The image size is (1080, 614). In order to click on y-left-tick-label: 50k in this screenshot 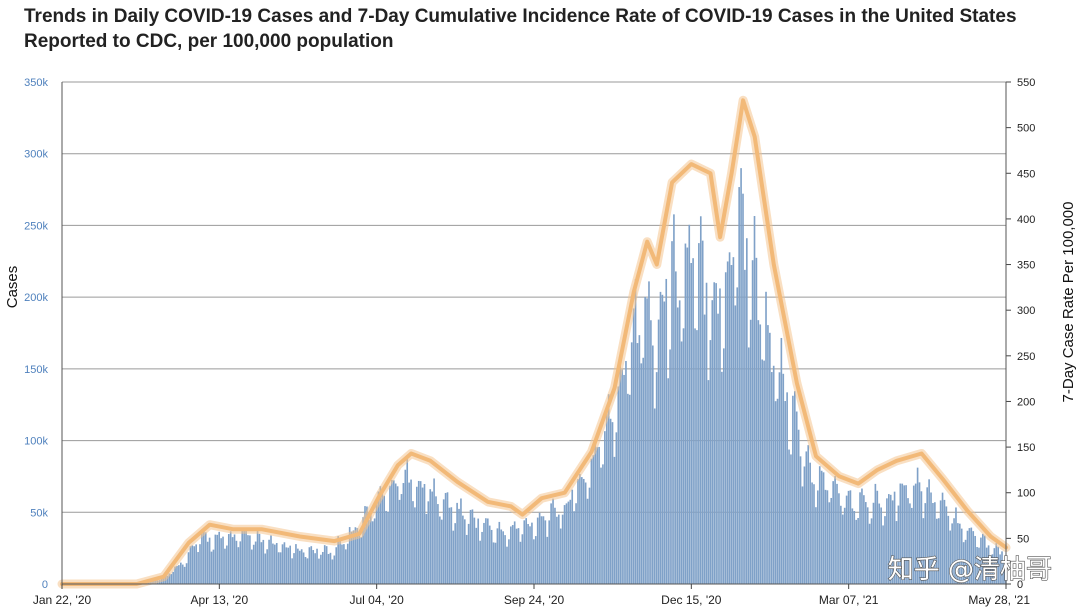, I will do `click(39, 513)`.